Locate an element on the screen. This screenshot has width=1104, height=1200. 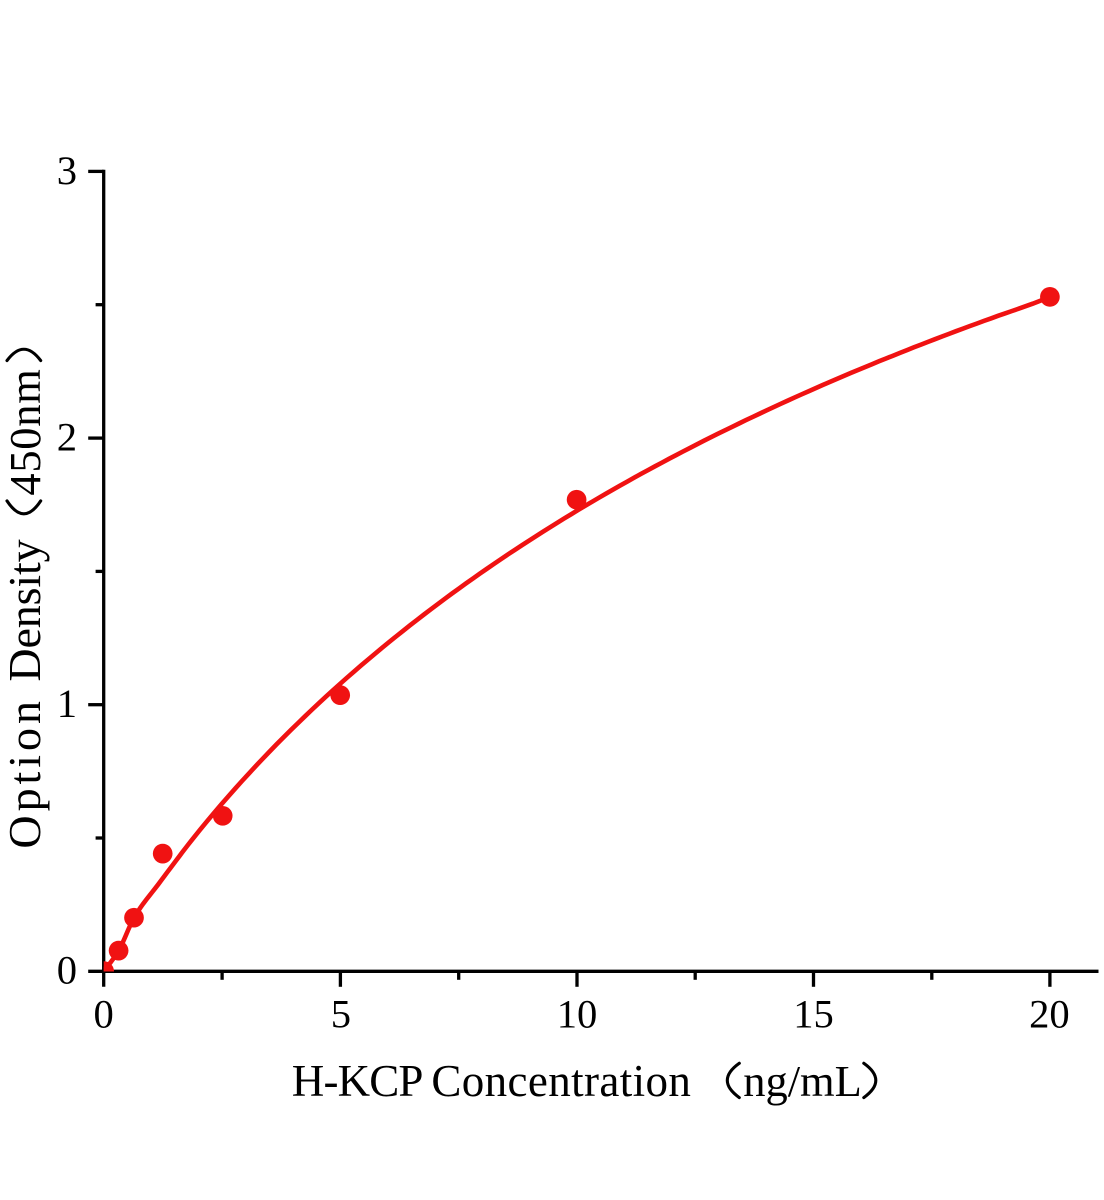
svg-text: Option Density is located at coordinates (25, 693).